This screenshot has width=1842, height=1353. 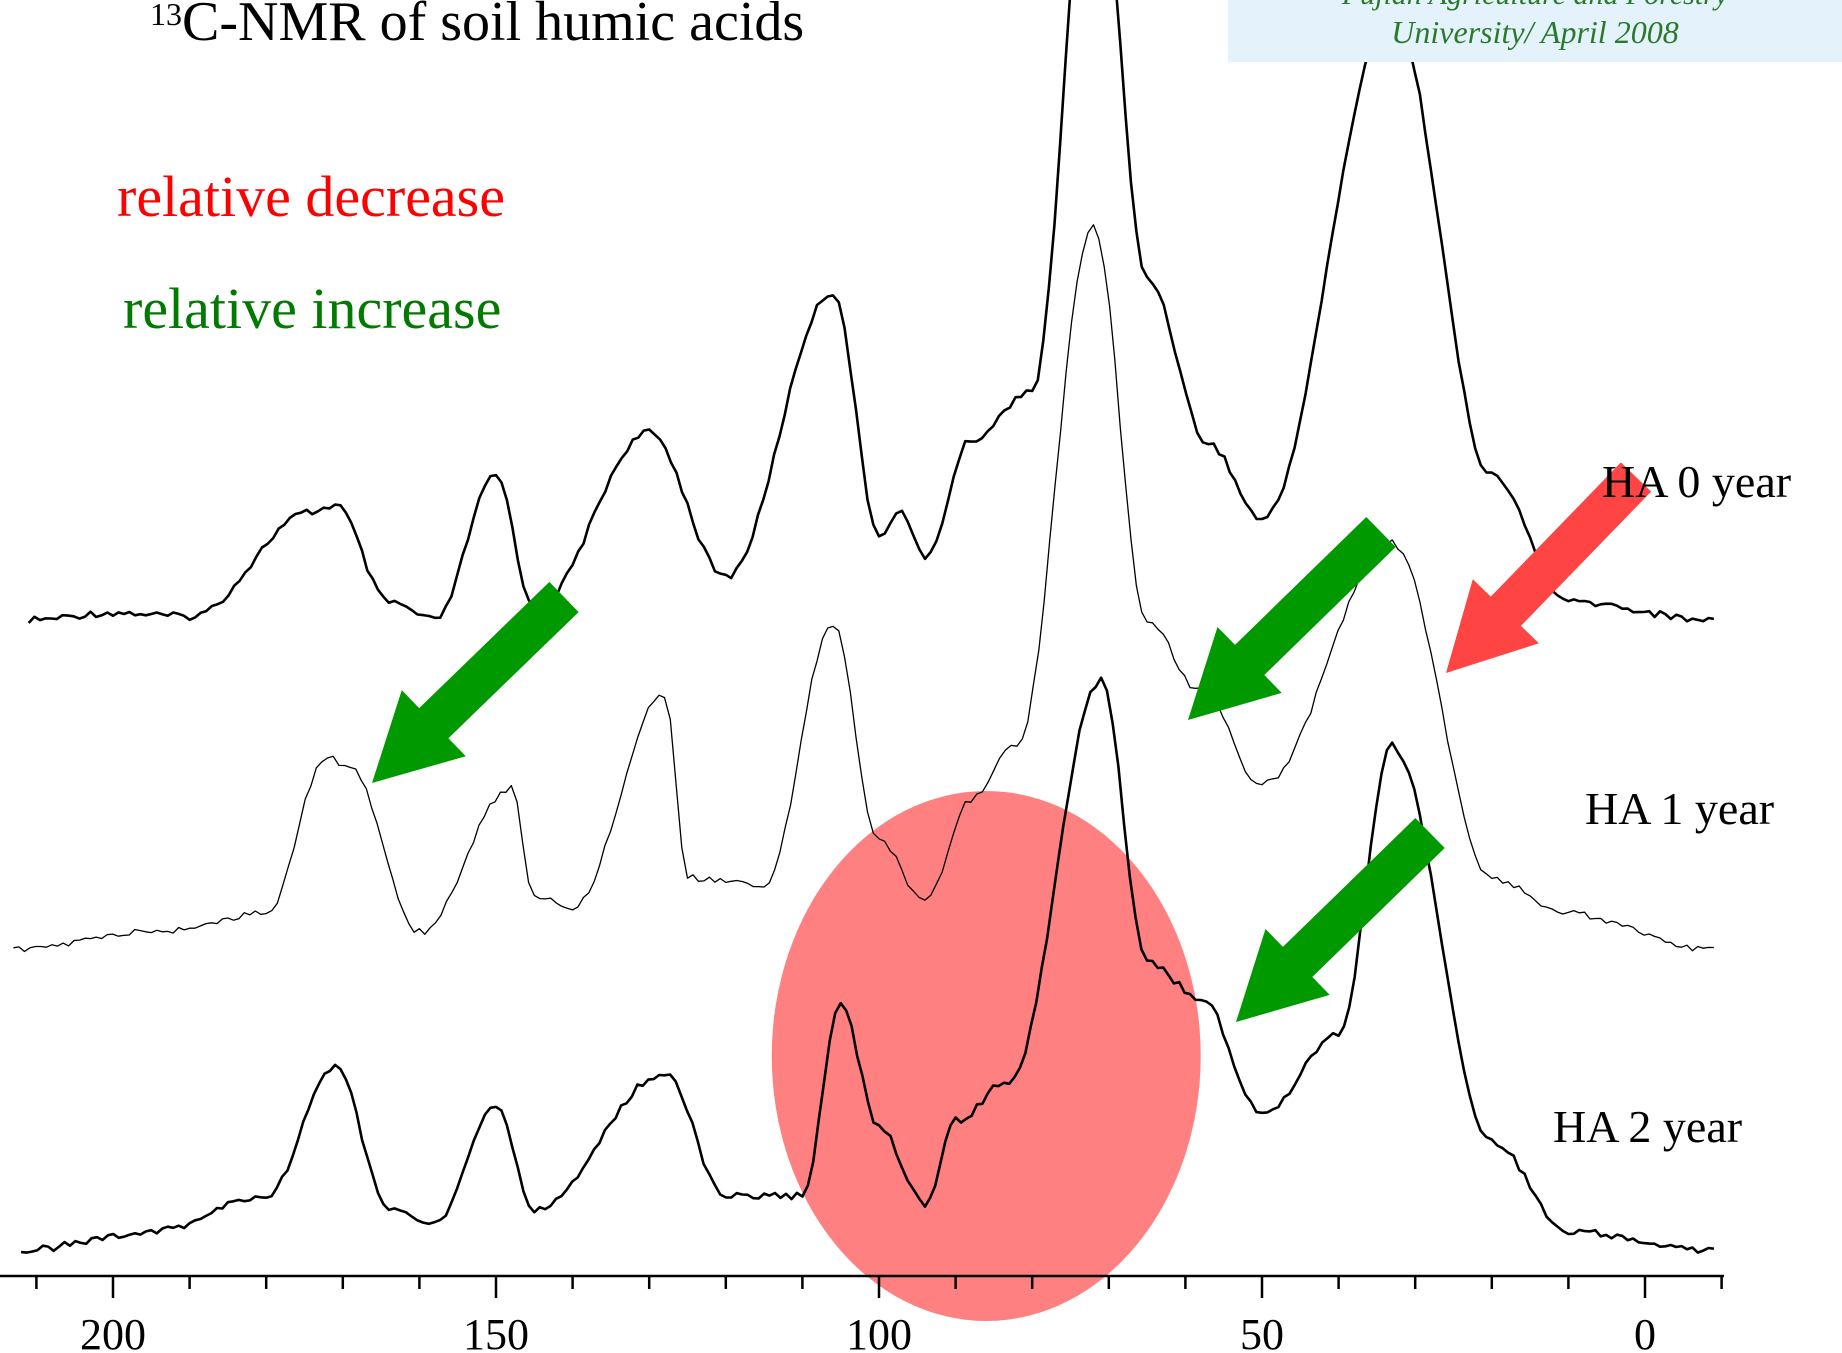 I want to click on legend-decrease: relative decrease, so click(x=311, y=196).